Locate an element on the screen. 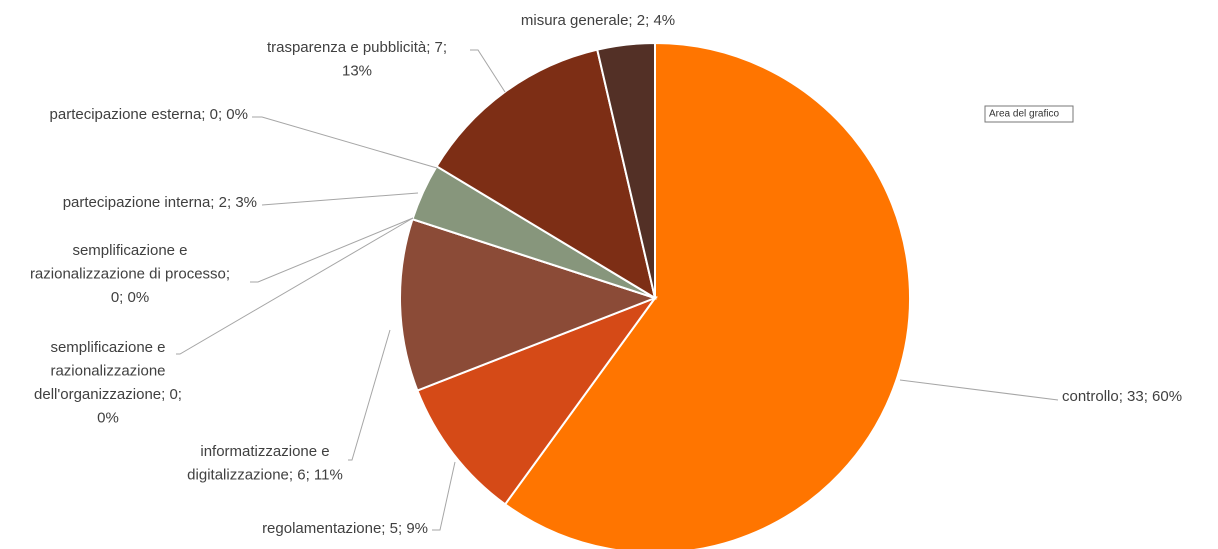 The image size is (1218, 549). data-label: controllo; 33; 60% is located at coordinates (1122, 396).